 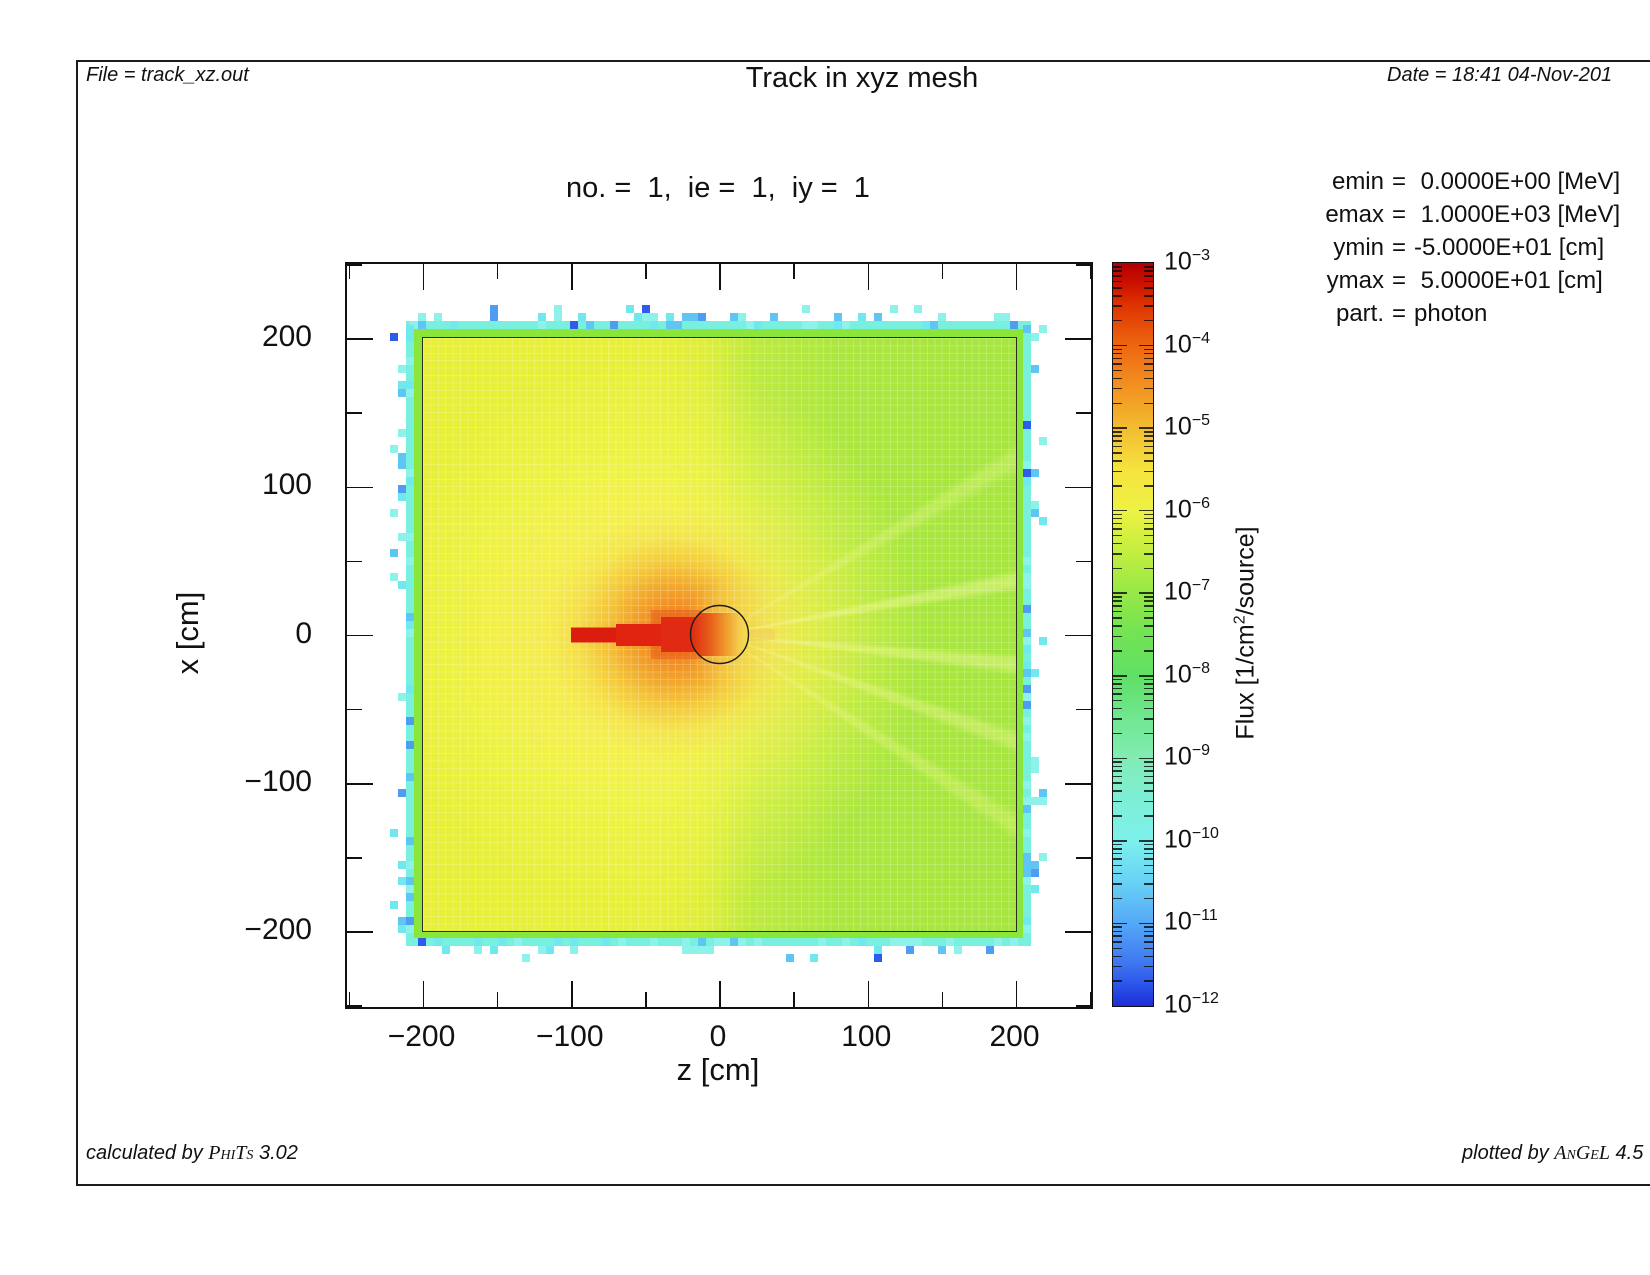 I want to click on parameter-key: part., so click(x=1359, y=313).